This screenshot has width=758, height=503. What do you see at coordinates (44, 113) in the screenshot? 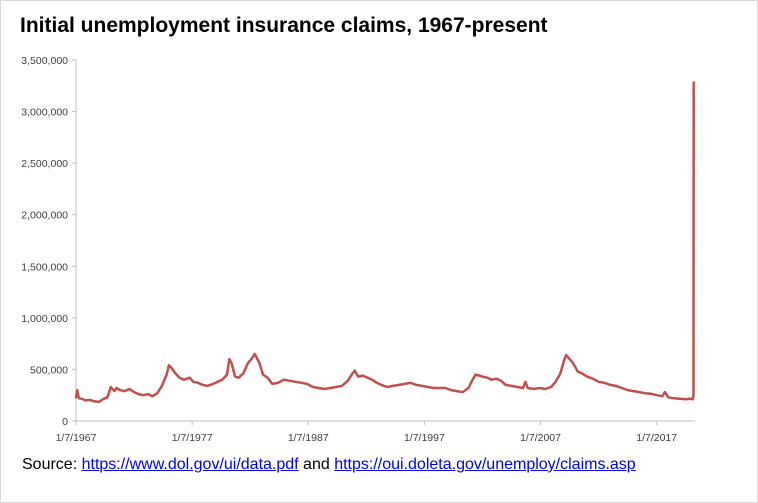
I see `y-tick-label: 3,000,000` at bounding box center [44, 113].